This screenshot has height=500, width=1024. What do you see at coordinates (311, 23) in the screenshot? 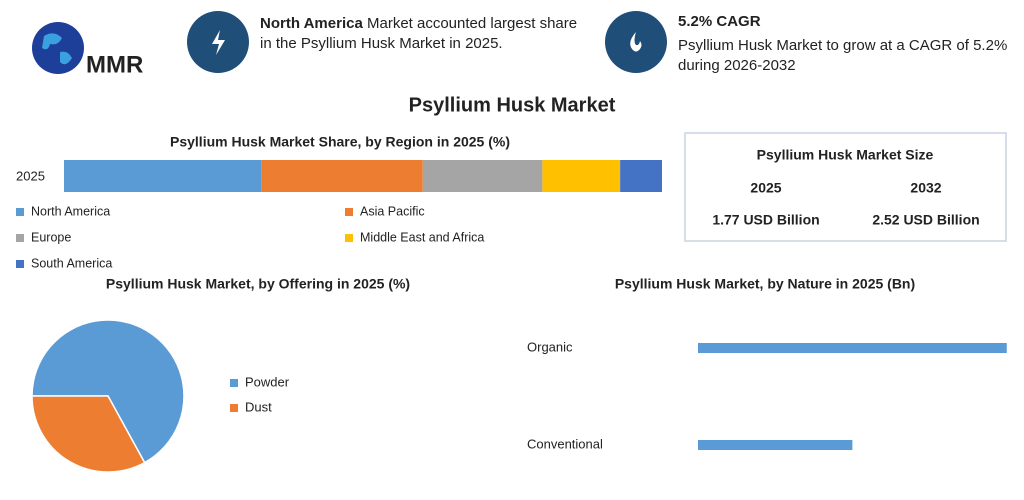
I see `header-bold: North America` at bounding box center [311, 23].